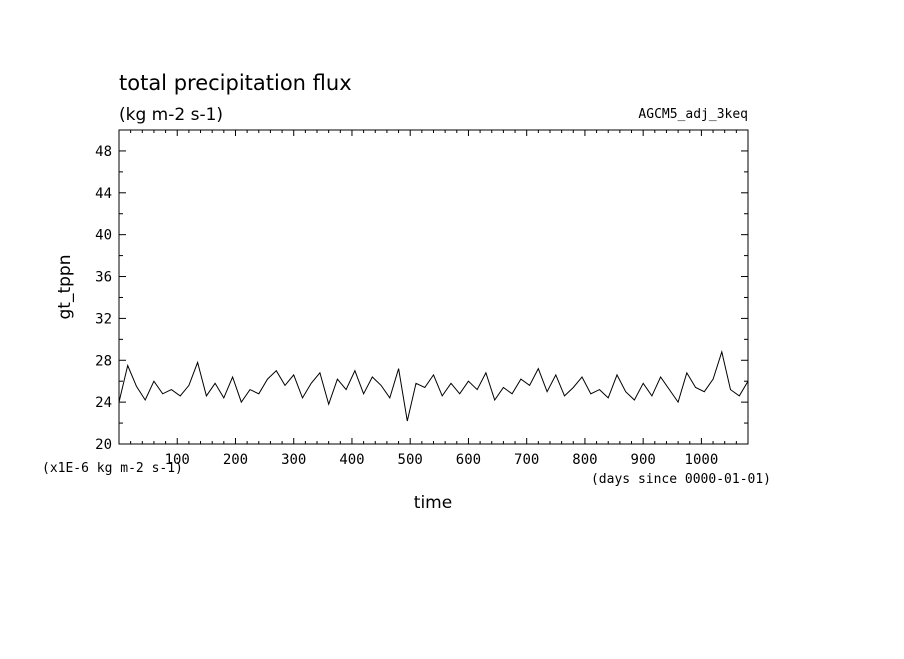  I want to click on series-line, so click(433, 386).